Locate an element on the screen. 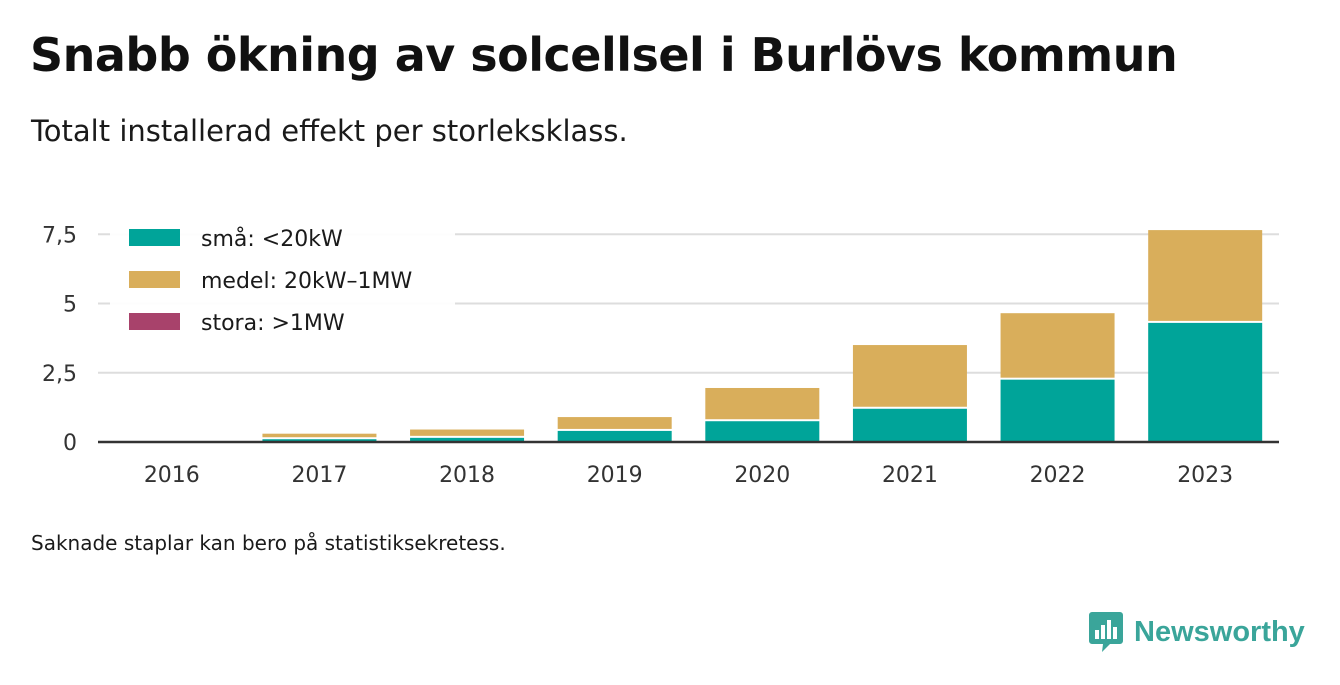  y-tick-label: 5 is located at coordinates (70, 305).